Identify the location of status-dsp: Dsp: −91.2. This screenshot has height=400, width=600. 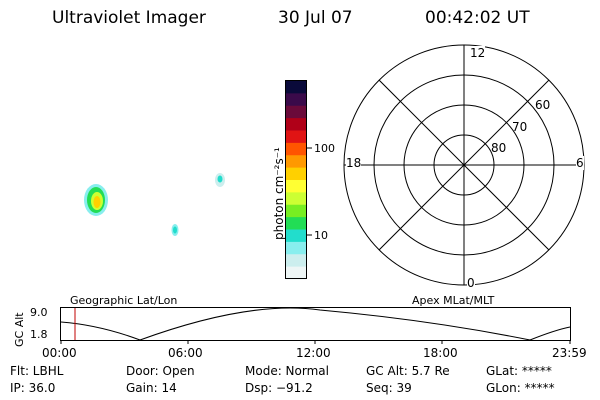
(279, 388).